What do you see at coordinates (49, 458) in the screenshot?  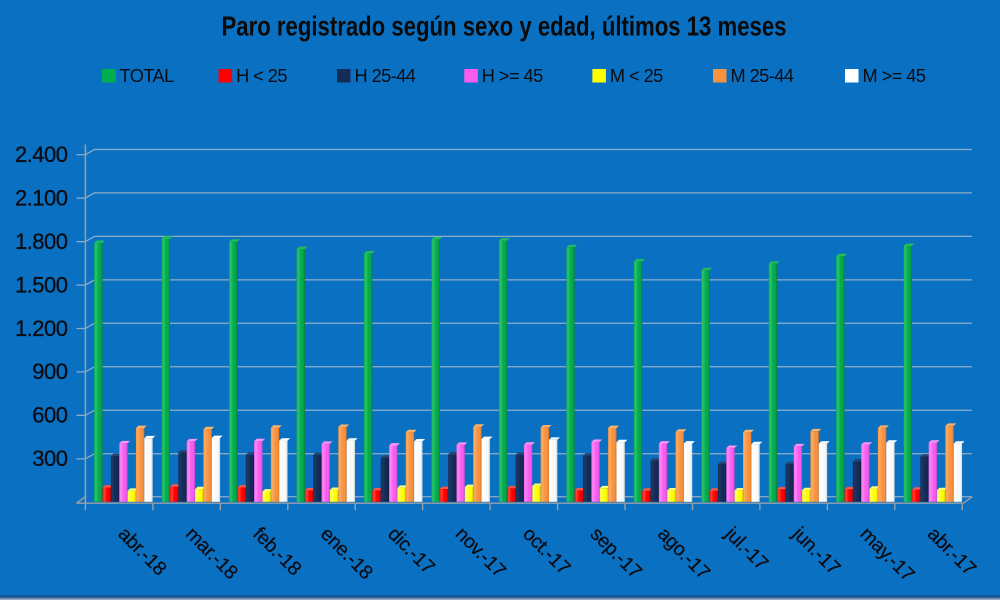 I see `svg-text: 300` at bounding box center [49, 458].